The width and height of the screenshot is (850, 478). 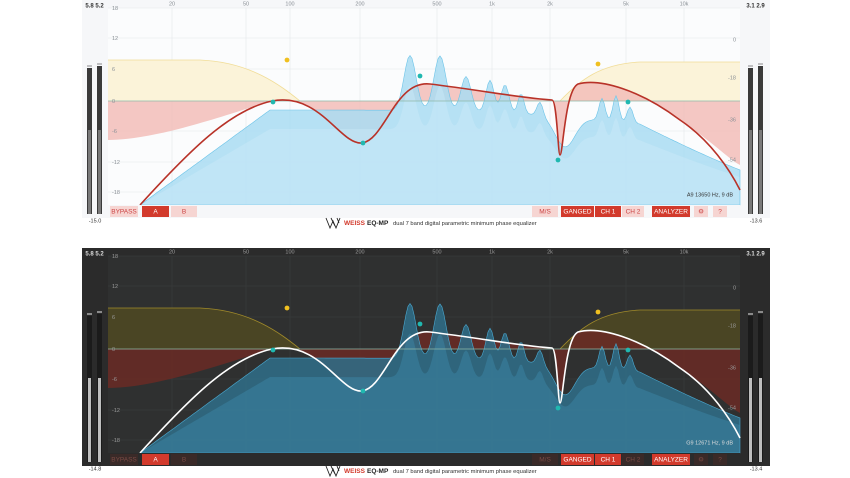 I want to click on db-label: -12, so click(x=116, y=163).